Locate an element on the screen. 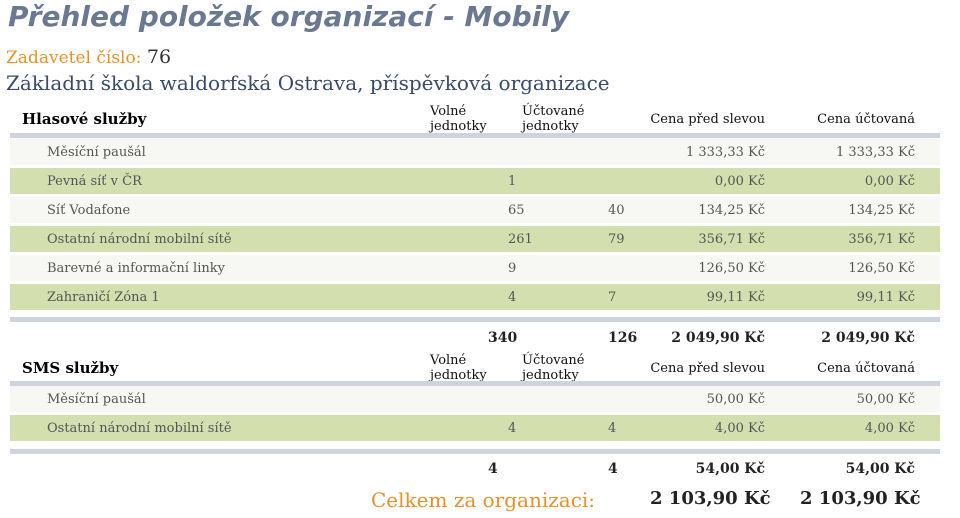 The height and width of the screenshot is (518, 960). voice-total-price-before: 2 049,90 Kč is located at coordinates (718, 338).